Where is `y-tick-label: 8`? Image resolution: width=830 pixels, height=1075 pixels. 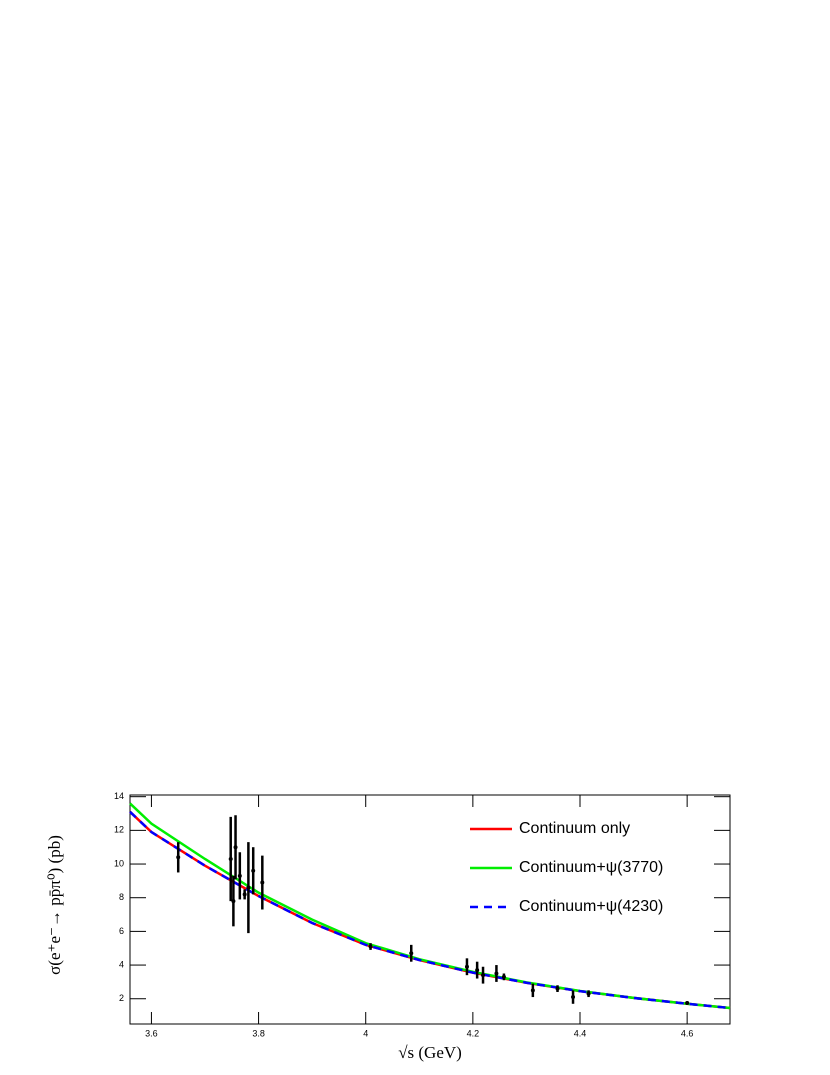 y-tick-label: 8 is located at coordinates (121, 897).